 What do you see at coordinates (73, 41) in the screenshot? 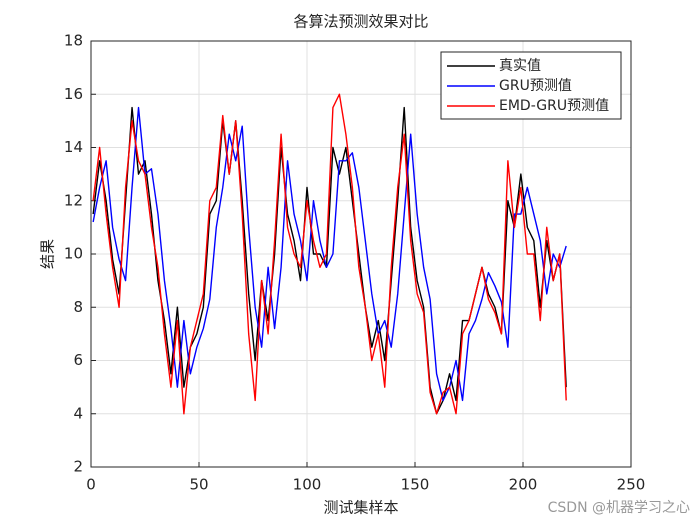
I see `y-tick-label: 18` at bounding box center [73, 41].